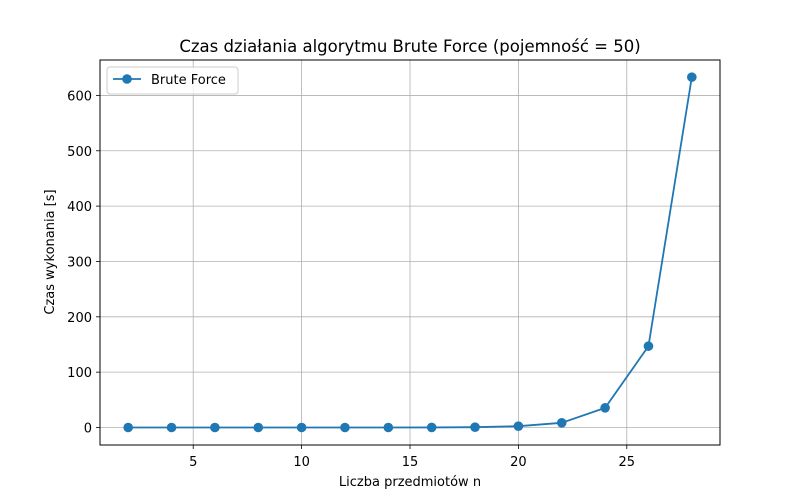  What do you see at coordinates (301, 462) in the screenshot?
I see `x-tick-label: 10` at bounding box center [301, 462].